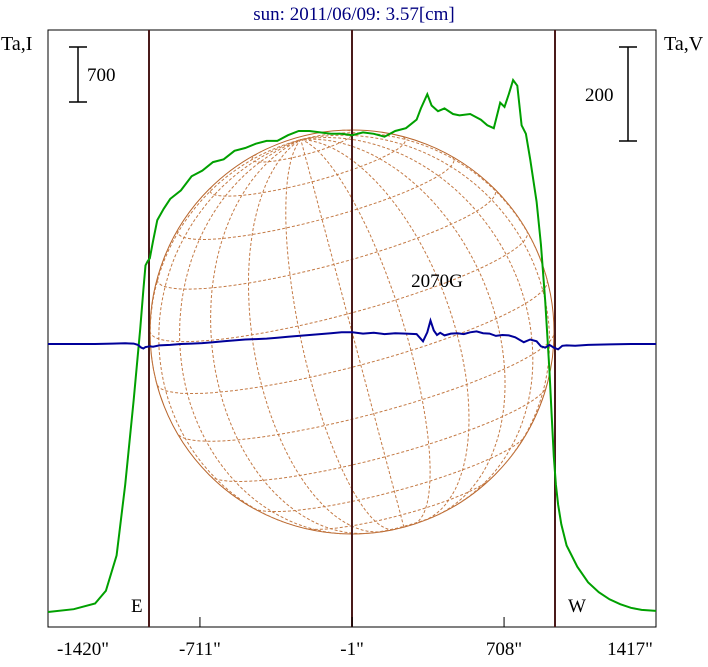  Describe the element at coordinates (504, 649) in the screenshot. I see `x-tick-label: 708"` at that location.